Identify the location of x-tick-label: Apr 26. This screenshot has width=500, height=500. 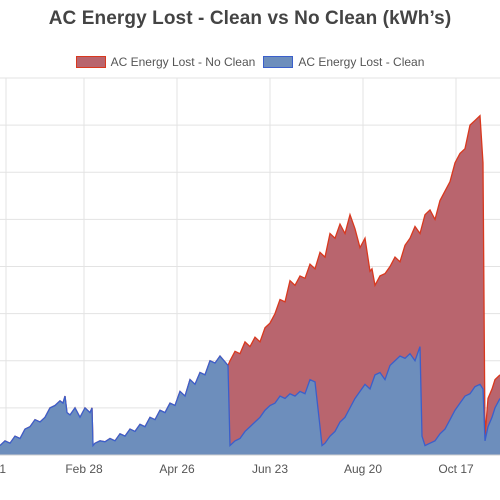
(177, 469).